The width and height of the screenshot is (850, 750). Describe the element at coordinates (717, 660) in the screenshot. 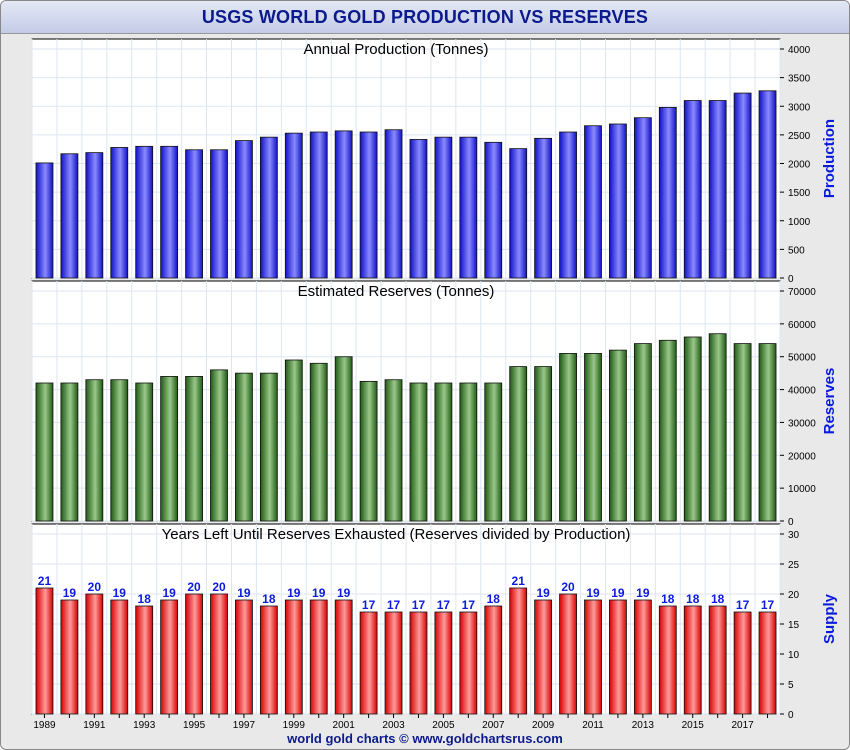

I see `bar-years-left-2016` at that location.